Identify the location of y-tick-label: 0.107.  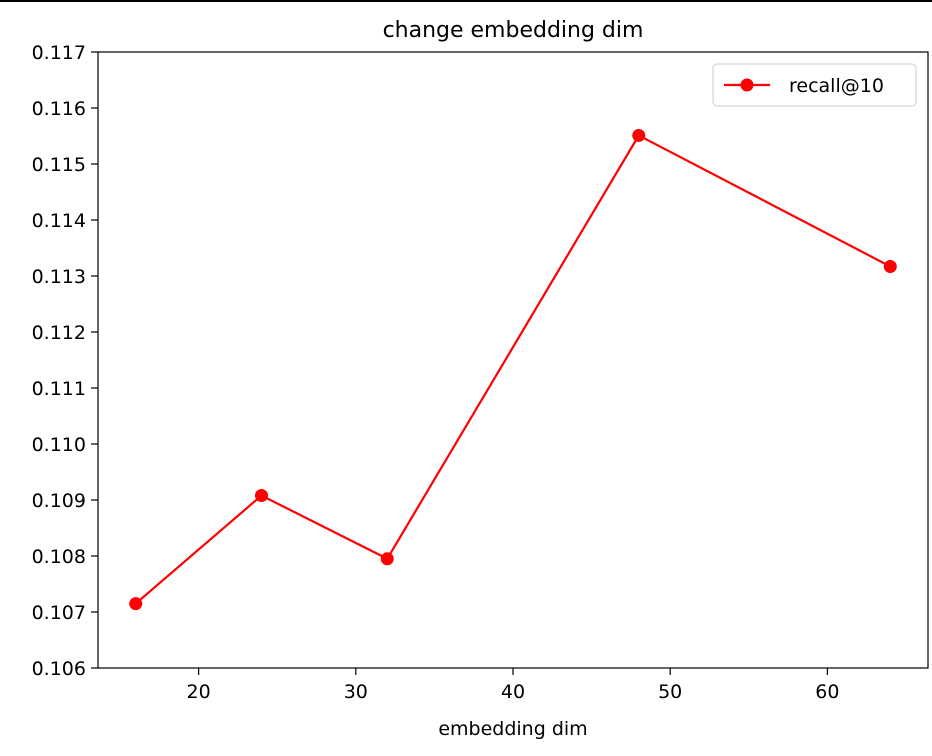
(59, 613).